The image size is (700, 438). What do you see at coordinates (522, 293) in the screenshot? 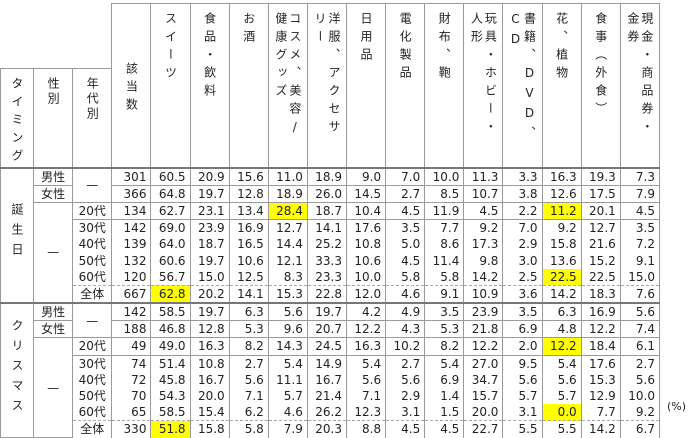
I see `value-cell: 3.6` at bounding box center [522, 293].